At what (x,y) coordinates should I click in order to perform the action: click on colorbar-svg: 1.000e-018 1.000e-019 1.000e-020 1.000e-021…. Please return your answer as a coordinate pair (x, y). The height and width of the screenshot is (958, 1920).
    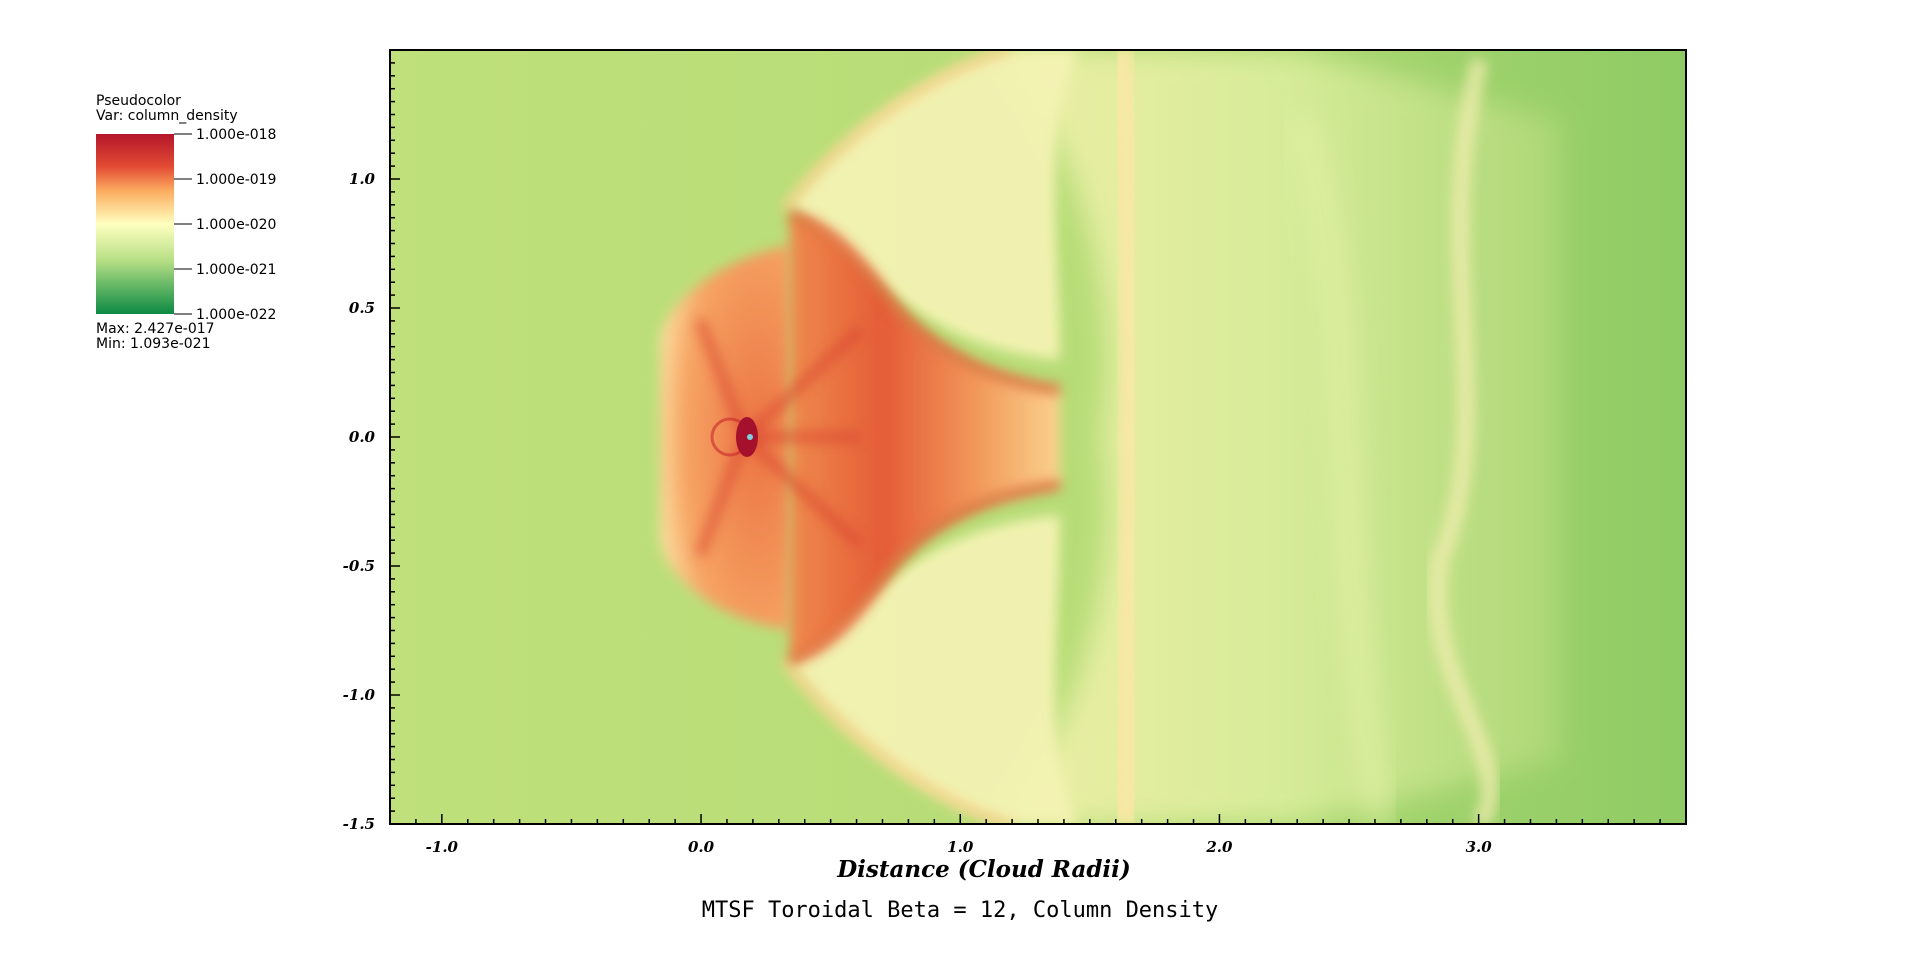
    Looking at the image, I should click on (186, 225).